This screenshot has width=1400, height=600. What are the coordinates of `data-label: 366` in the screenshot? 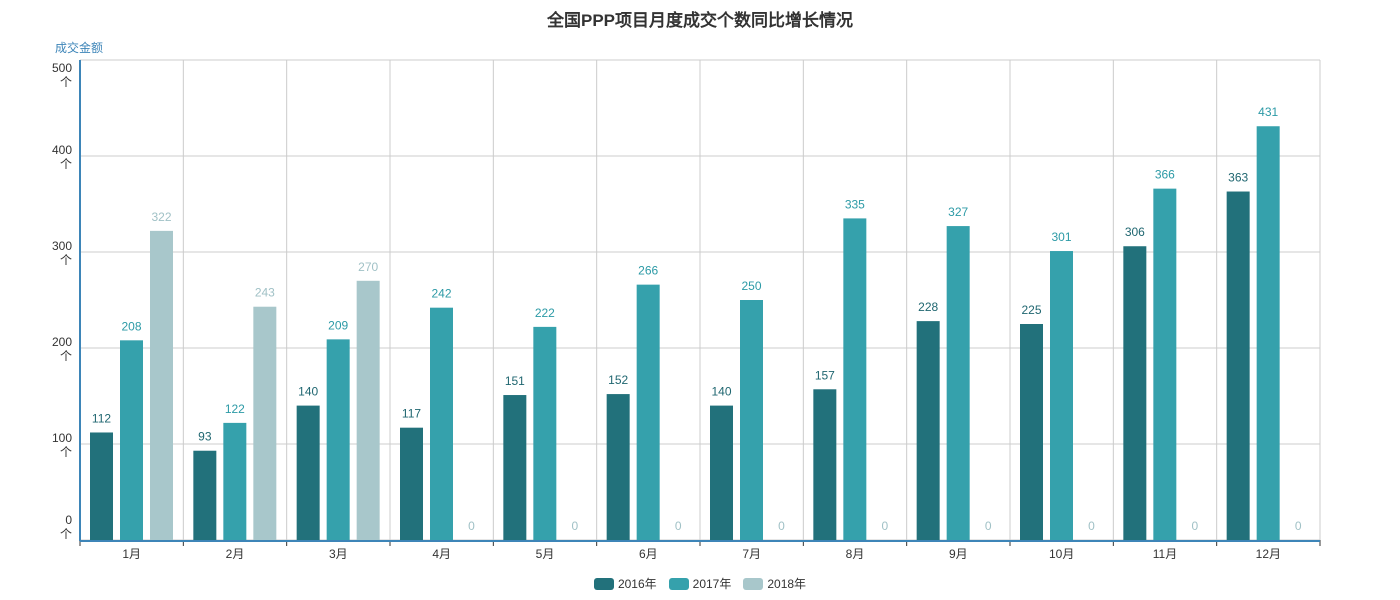 It's located at (1165, 175).